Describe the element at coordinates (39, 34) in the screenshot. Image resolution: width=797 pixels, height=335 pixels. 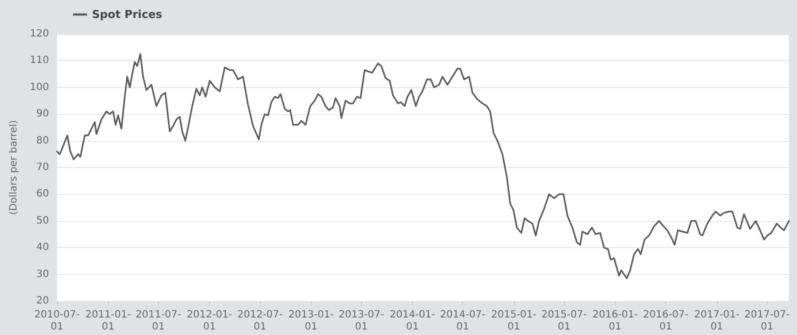
I see `y-tick-label: 120` at that location.